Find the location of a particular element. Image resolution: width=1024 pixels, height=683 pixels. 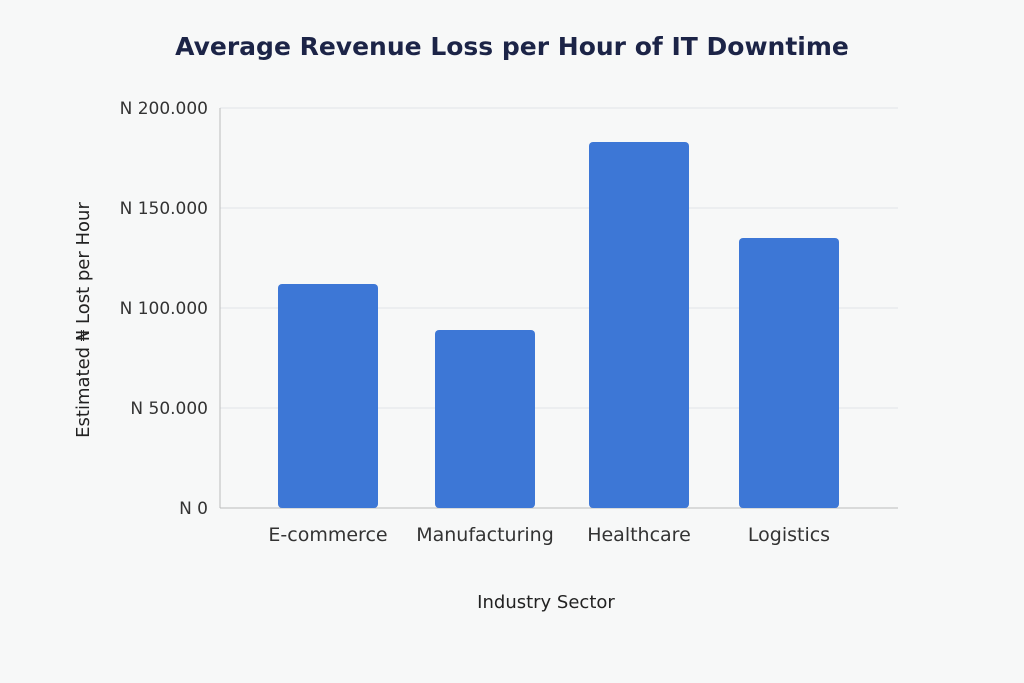

bar-e-commerce is located at coordinates (328, 396).